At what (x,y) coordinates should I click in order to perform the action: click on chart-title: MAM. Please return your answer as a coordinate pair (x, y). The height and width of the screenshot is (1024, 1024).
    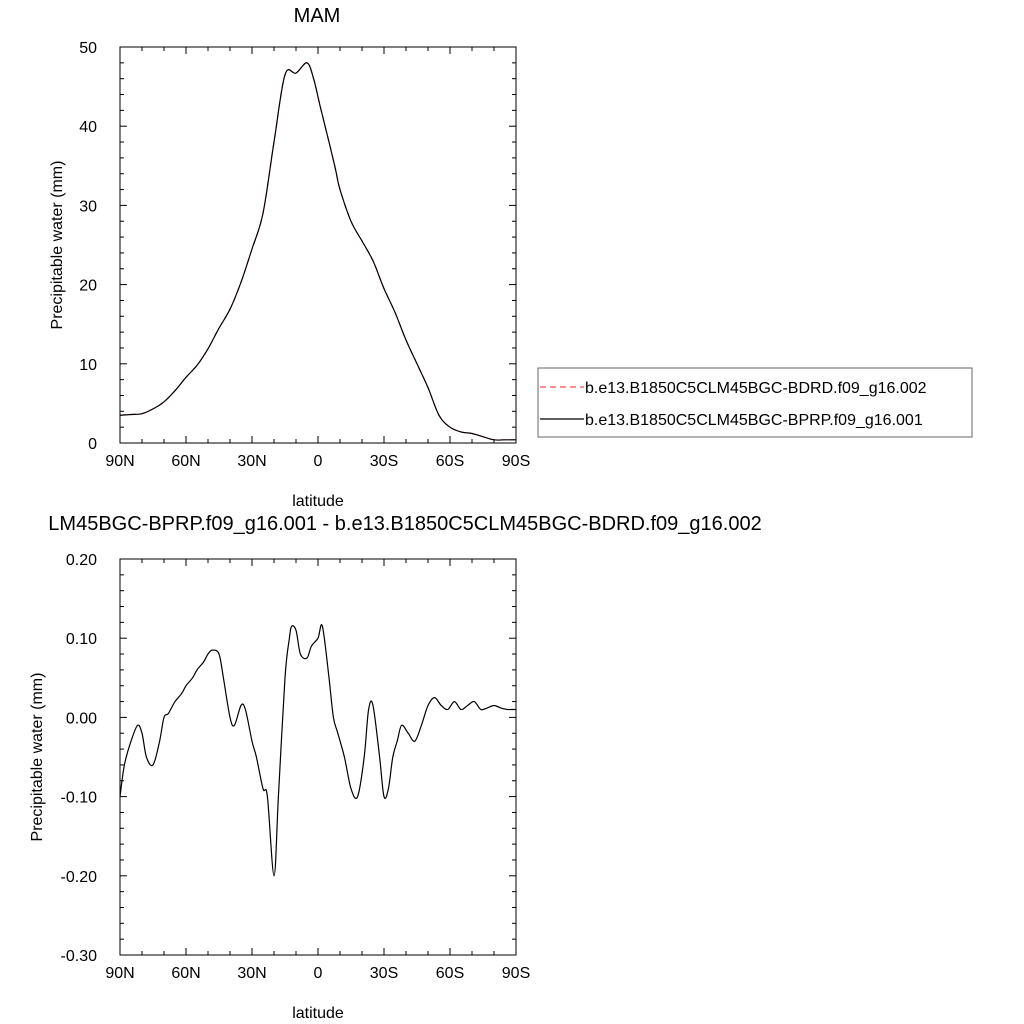
    Looking at the image, I should click on (317, 16).